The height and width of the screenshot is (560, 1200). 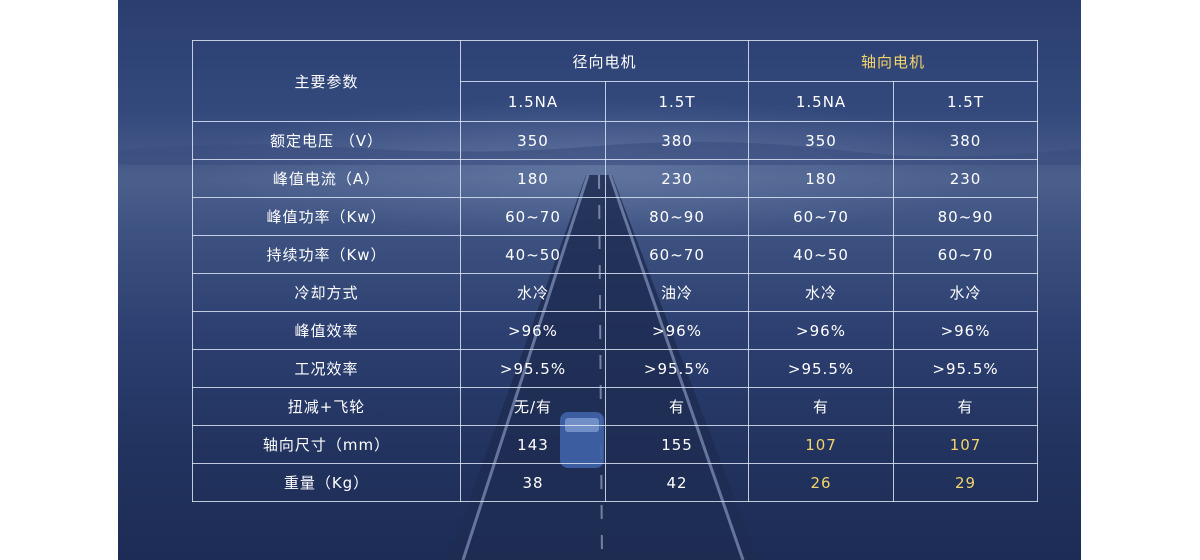 I want to click on table-row: 持续功率（Kw） 40~50 60~70 40~50 60~70, so click(x=615, y=254).